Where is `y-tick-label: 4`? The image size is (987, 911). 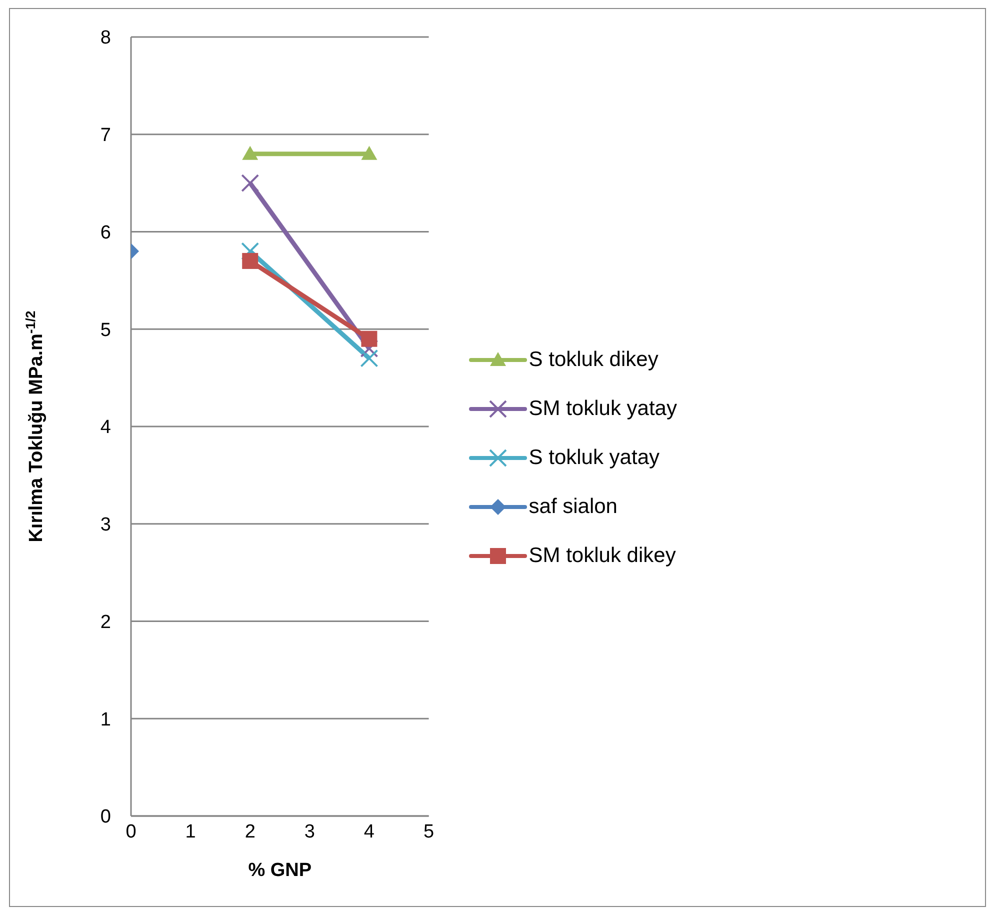
y-tick-label: 4 is located at coordinates (106, 427).